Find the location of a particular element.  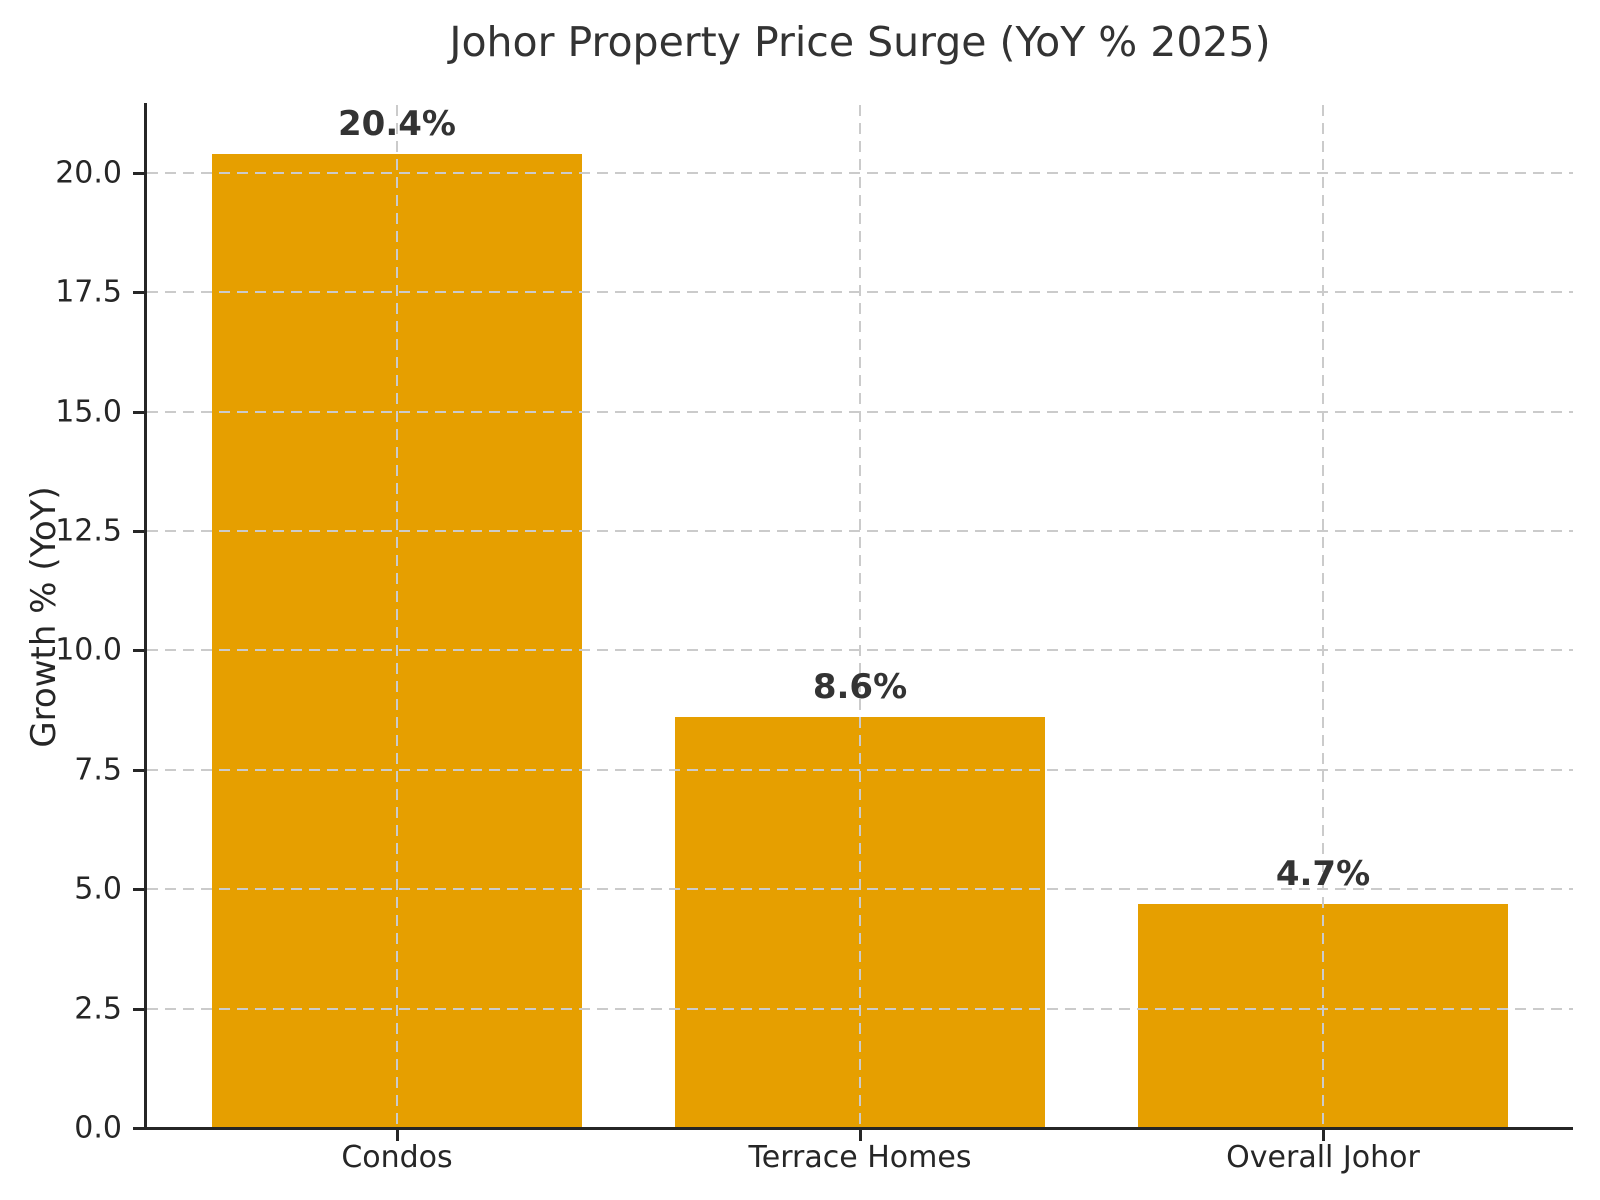

x-axis-spine is located at coordinates (858, 1128).